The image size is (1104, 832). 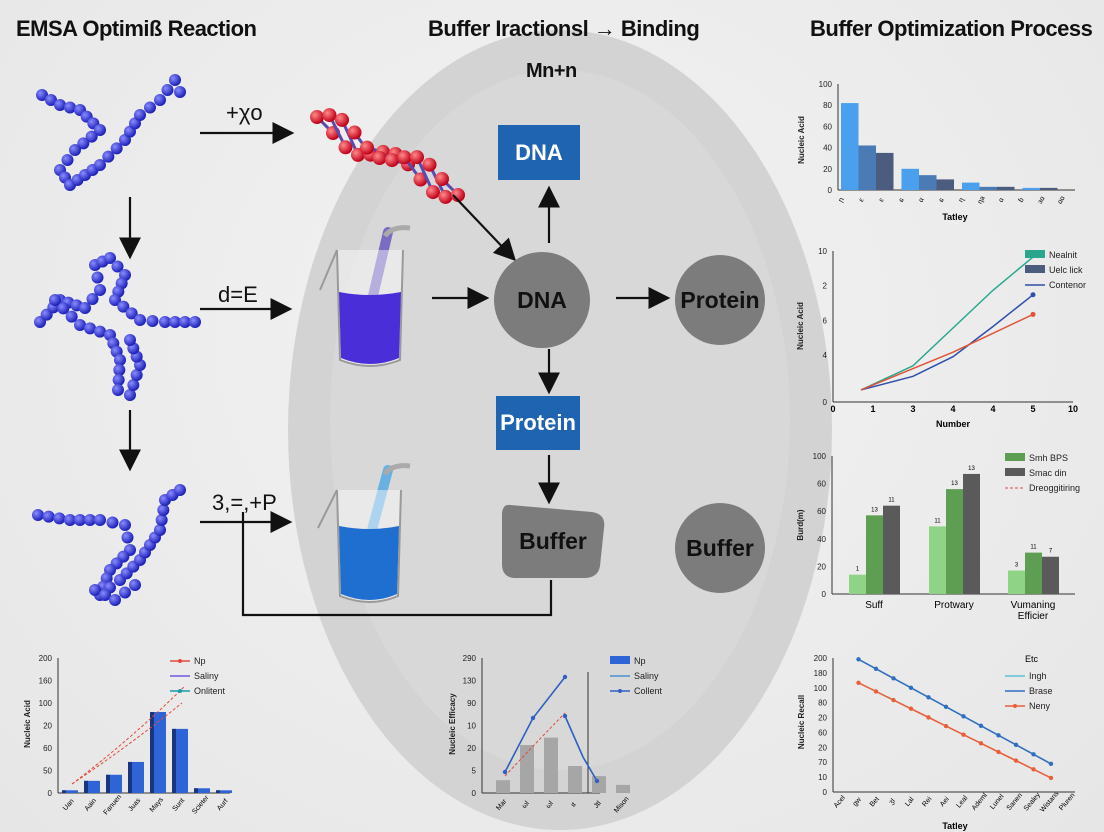 I want to click on x-tick-label: Juas, so click(x=134, y=805).